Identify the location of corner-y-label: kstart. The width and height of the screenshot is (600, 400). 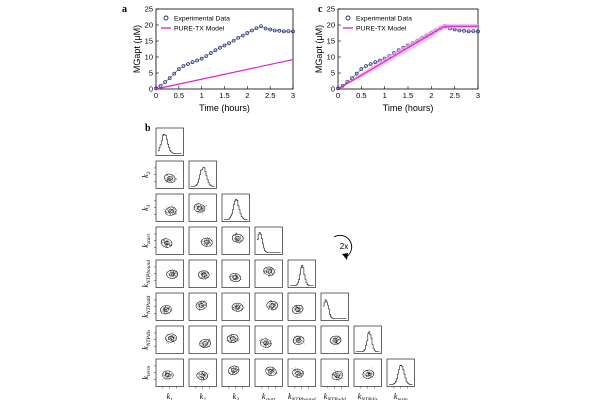
(146, 240).